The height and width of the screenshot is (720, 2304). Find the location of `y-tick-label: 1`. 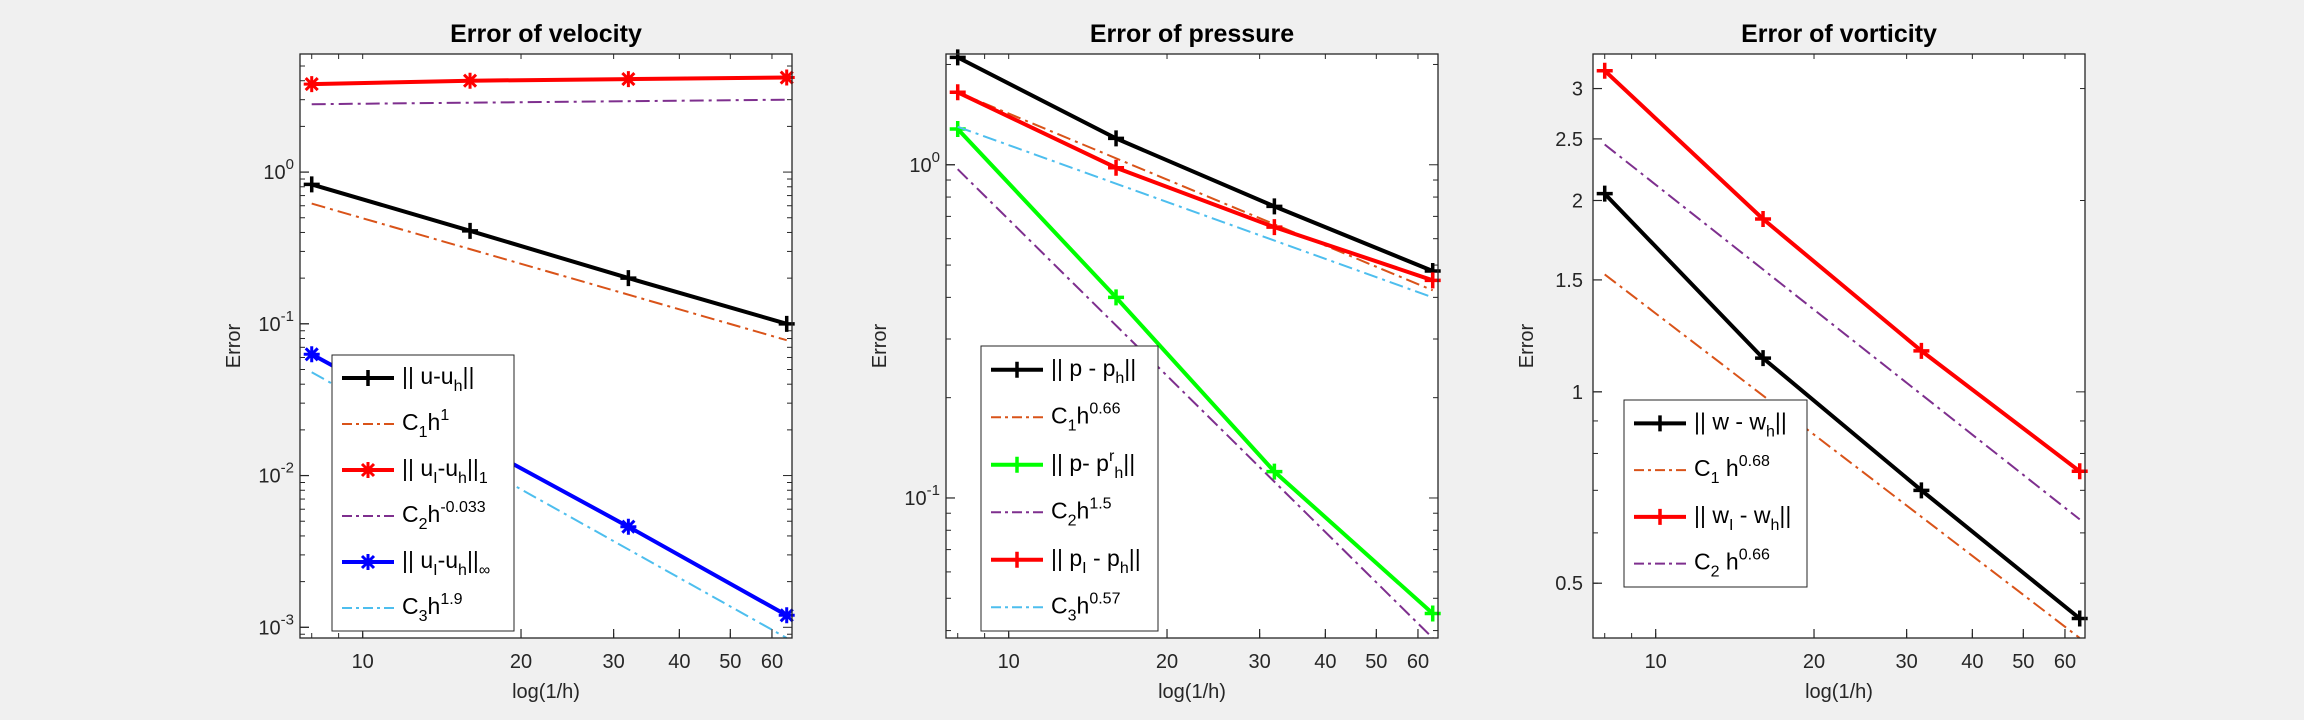

y-tick-label: 1 is located at coordinates (1577, 393).